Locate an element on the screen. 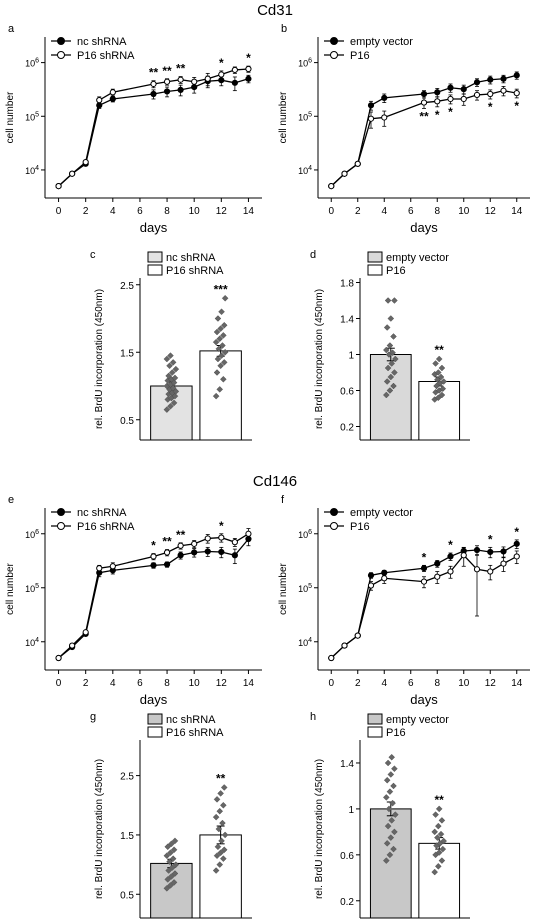 This screenshot has height=924, width=550. y-tick-label: 1.5 is located at coordinates (127, 836).